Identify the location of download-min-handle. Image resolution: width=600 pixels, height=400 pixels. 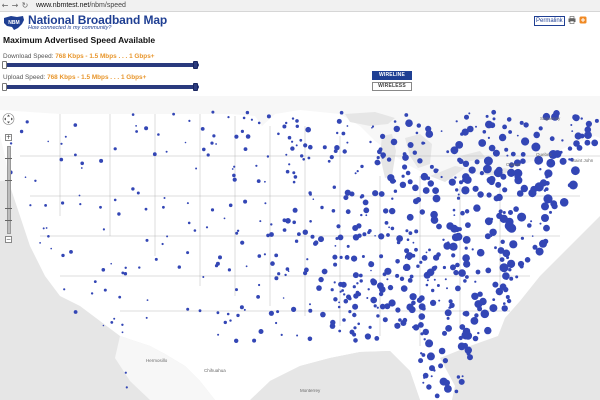
(4, 65).